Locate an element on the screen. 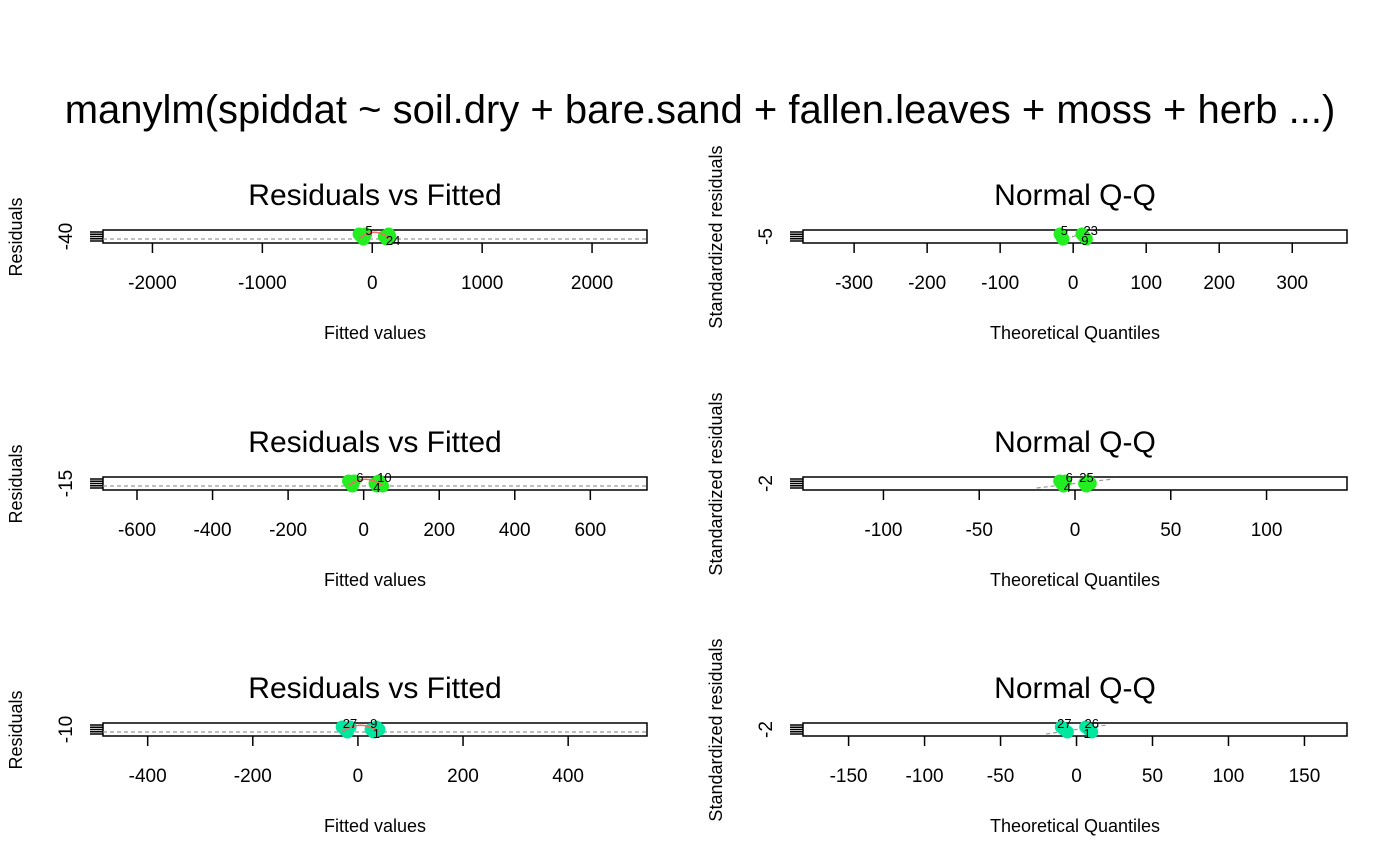  y-tick-label: -5 is located at coordinates (766, 236).